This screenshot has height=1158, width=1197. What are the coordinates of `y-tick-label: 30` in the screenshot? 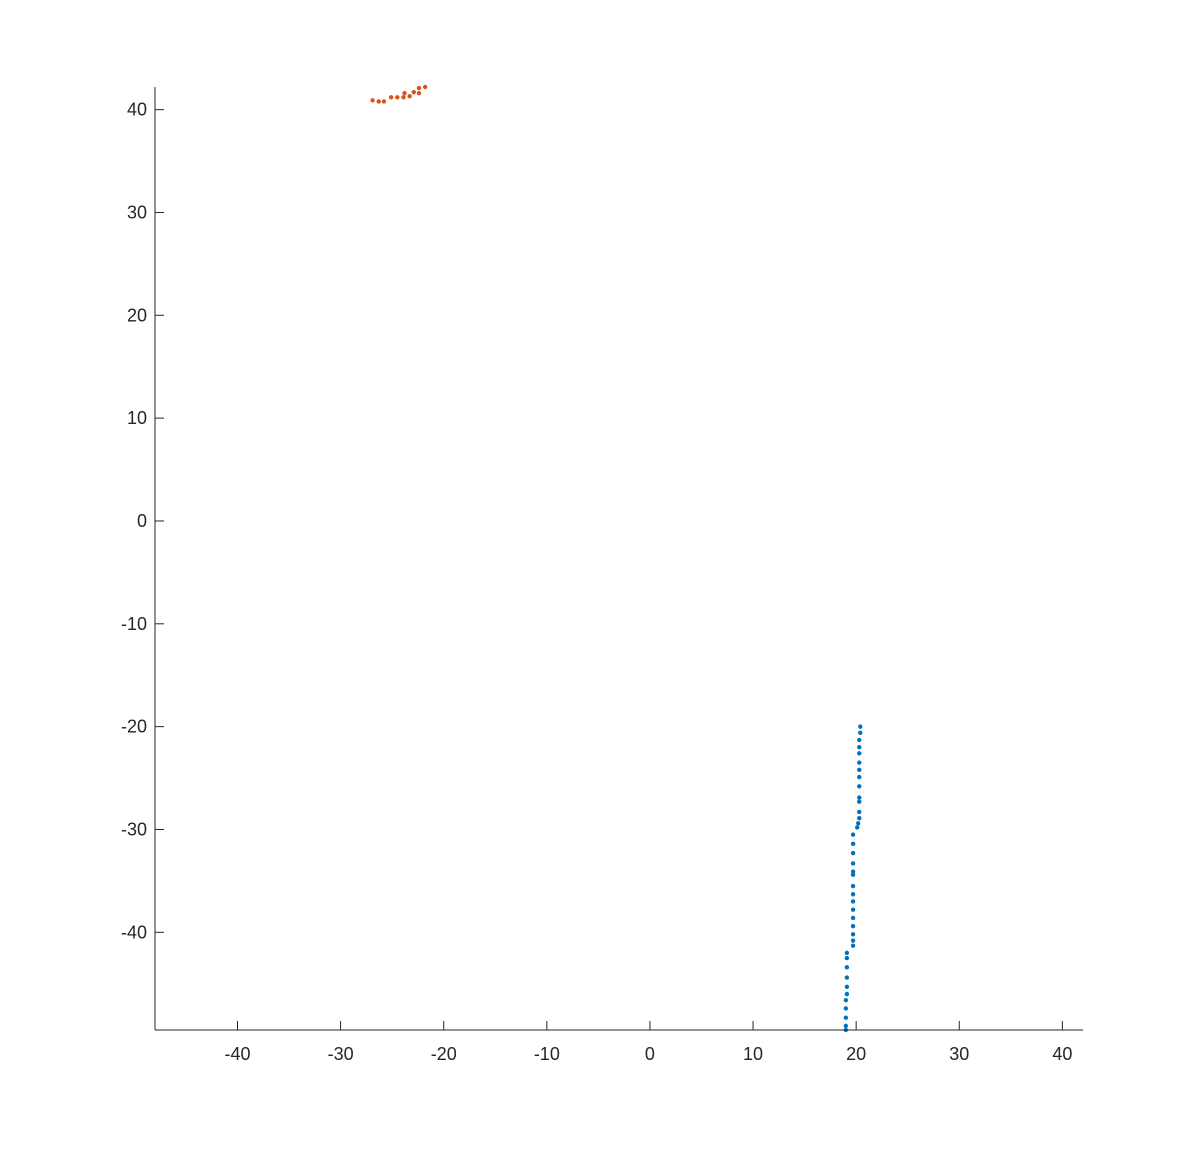 It's located at (137, 212).